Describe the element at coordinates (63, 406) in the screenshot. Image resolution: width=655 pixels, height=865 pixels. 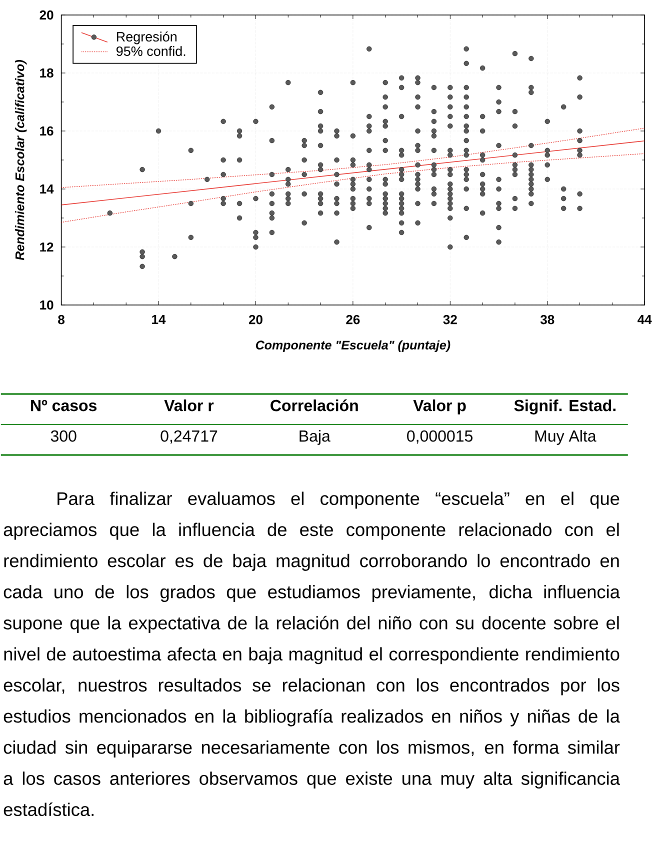
I see `category-label: Nº casos` at that location.